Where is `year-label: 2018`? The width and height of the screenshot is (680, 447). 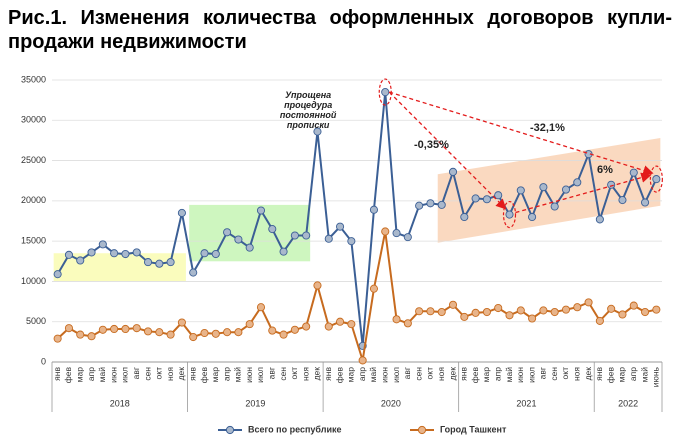 year-label: 2018 is located at coordinates (120, 403).